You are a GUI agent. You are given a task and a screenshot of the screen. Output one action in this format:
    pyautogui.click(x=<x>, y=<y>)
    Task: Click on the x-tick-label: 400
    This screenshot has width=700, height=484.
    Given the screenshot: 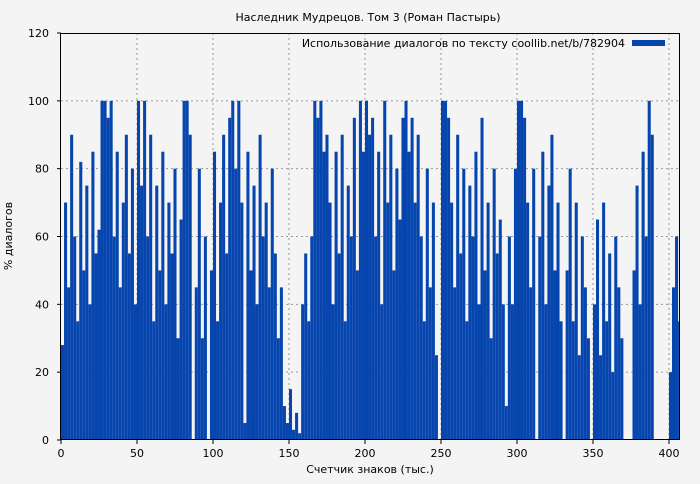 What is the action you would take?
    pyautogui.click(x=668, y=453)
    